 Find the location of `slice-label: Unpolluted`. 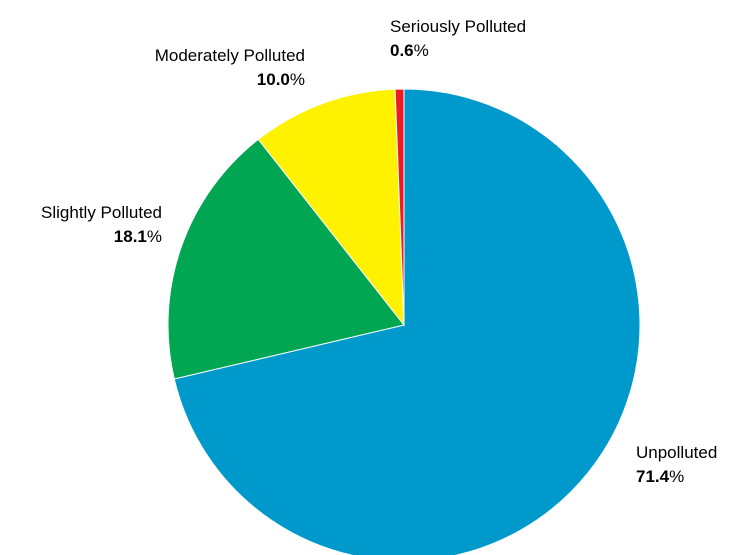

slice-label: Unpolluted is located at coordinates (676, 452).